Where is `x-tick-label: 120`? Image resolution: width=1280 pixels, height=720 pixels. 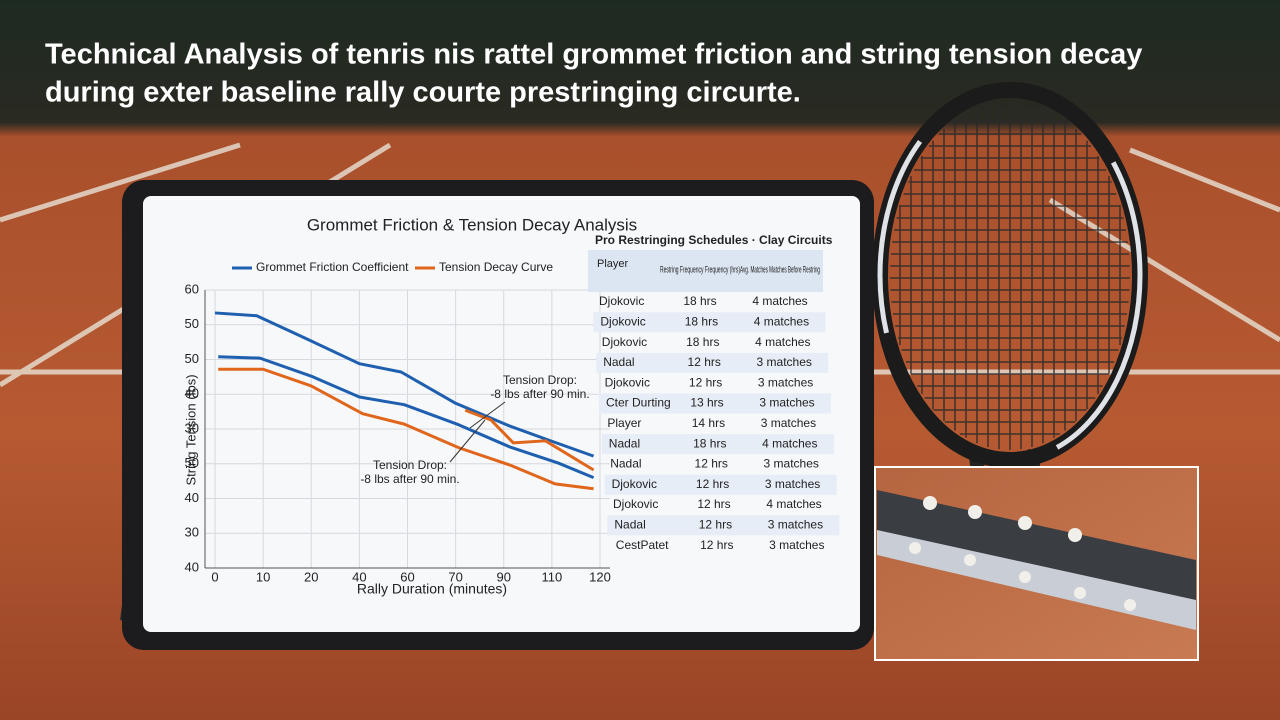 x-tick-label: 120 is located at coordinates (600, 576).